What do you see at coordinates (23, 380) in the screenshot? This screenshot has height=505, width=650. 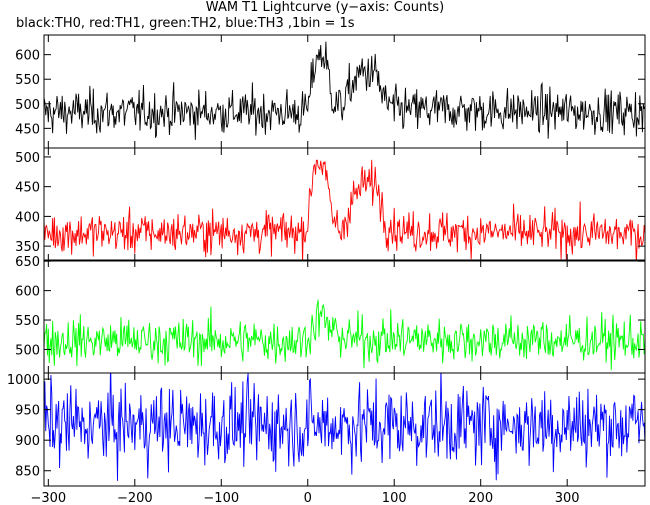 I see `y-tick-label: 1000` at bounding box center [23, 380].